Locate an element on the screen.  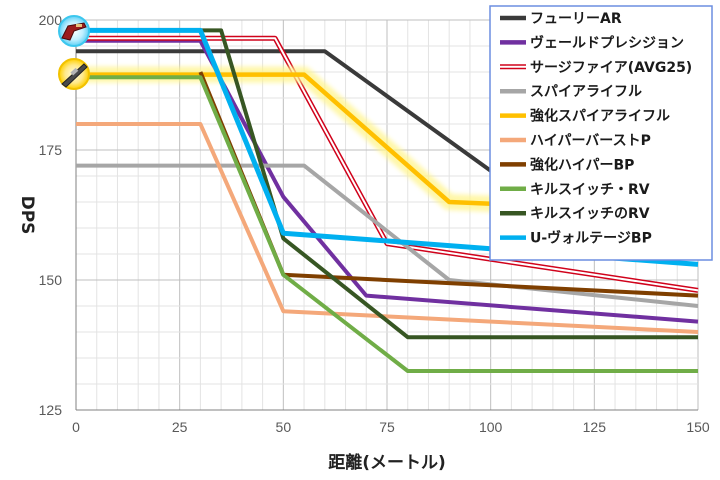
legend-item: キルスイッチ・RV is located at coordinates (575, 190).